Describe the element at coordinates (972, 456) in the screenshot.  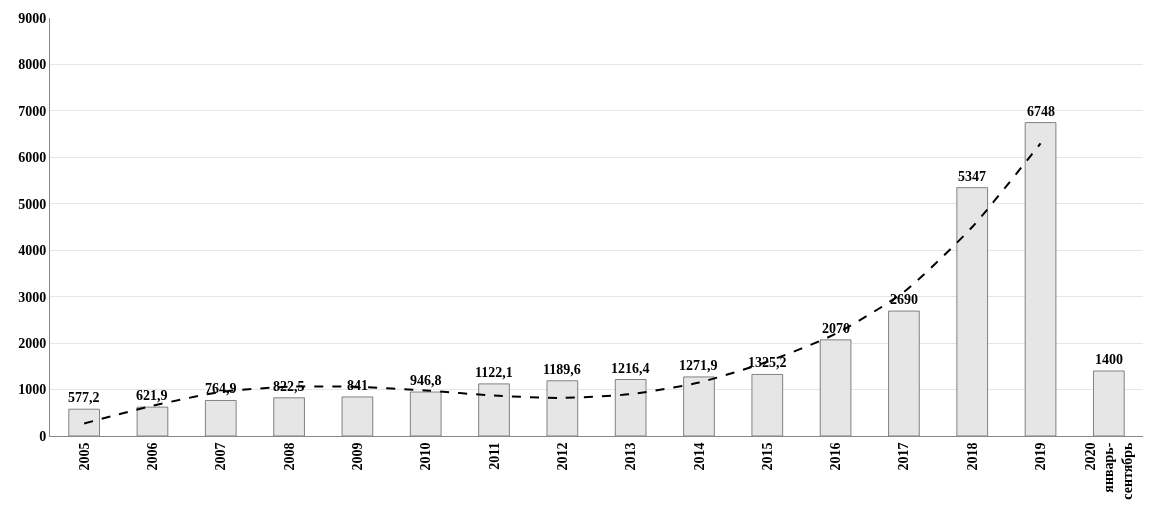
I see `x-tick-label: 2018` at that location.